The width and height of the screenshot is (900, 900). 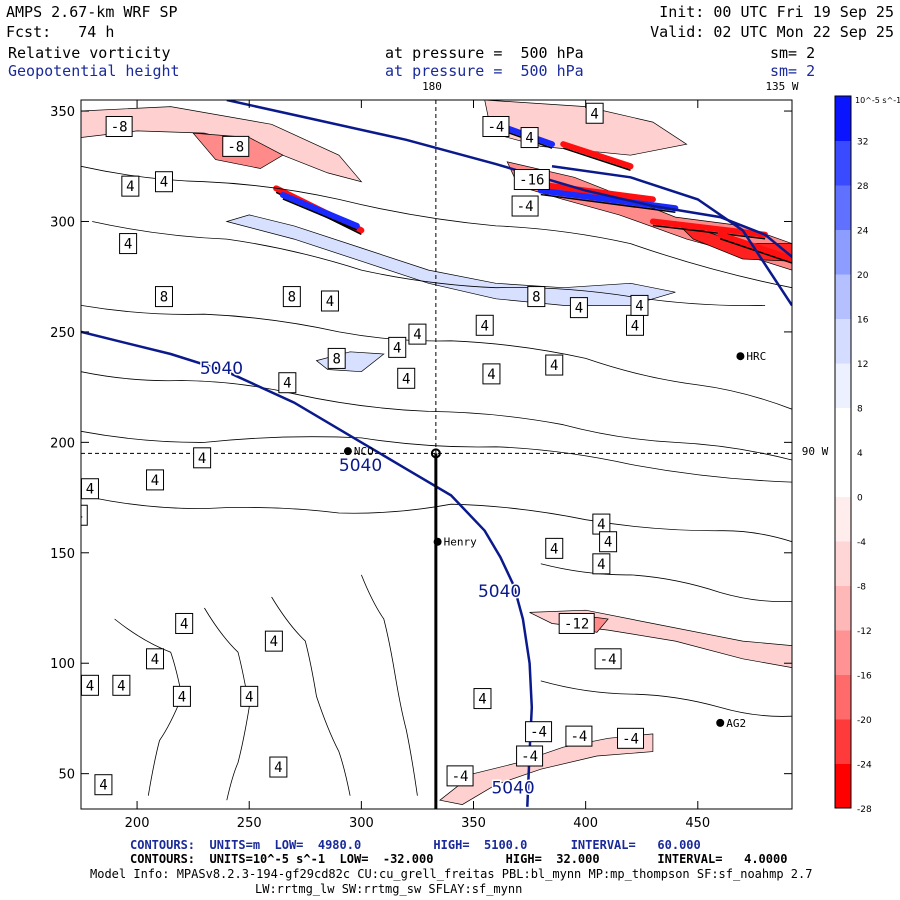 What do you see at coordinates (62, 112) in the screenshot?
I see `y-tick-label: 350` at bounding box center [62, 112].